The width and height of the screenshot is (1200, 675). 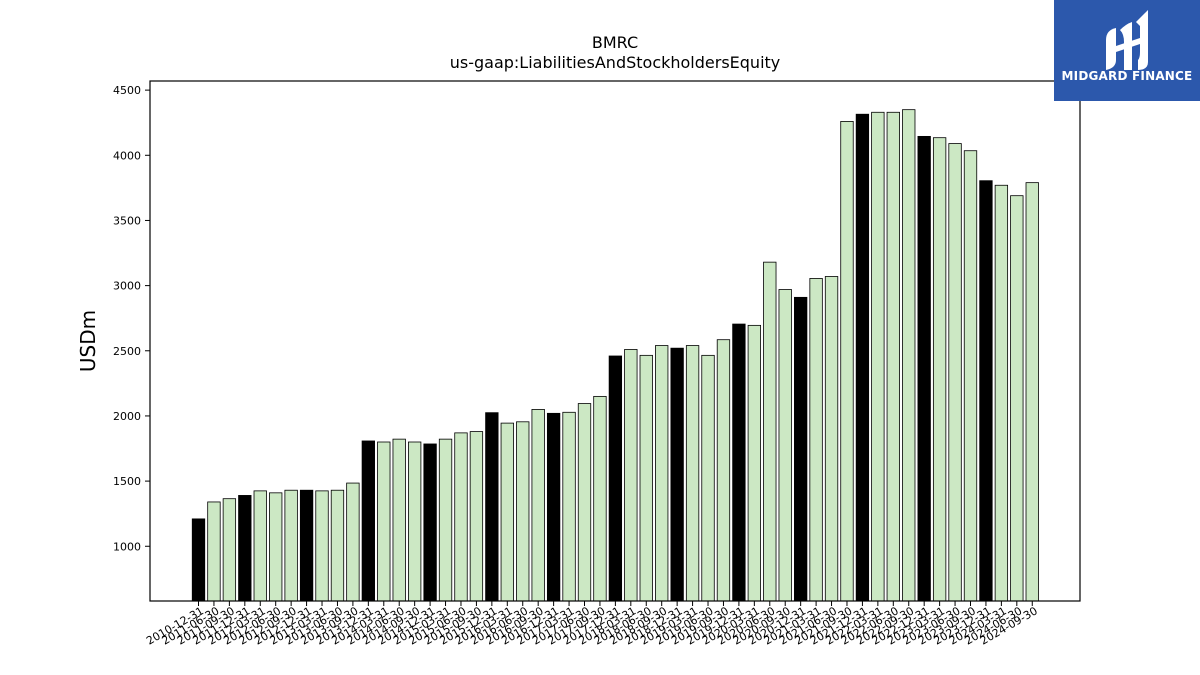 I want to click on y-axis-ticks: 1000 1500 2000 2500 3000 3500 4000 4500, so click(x=131, y=318).